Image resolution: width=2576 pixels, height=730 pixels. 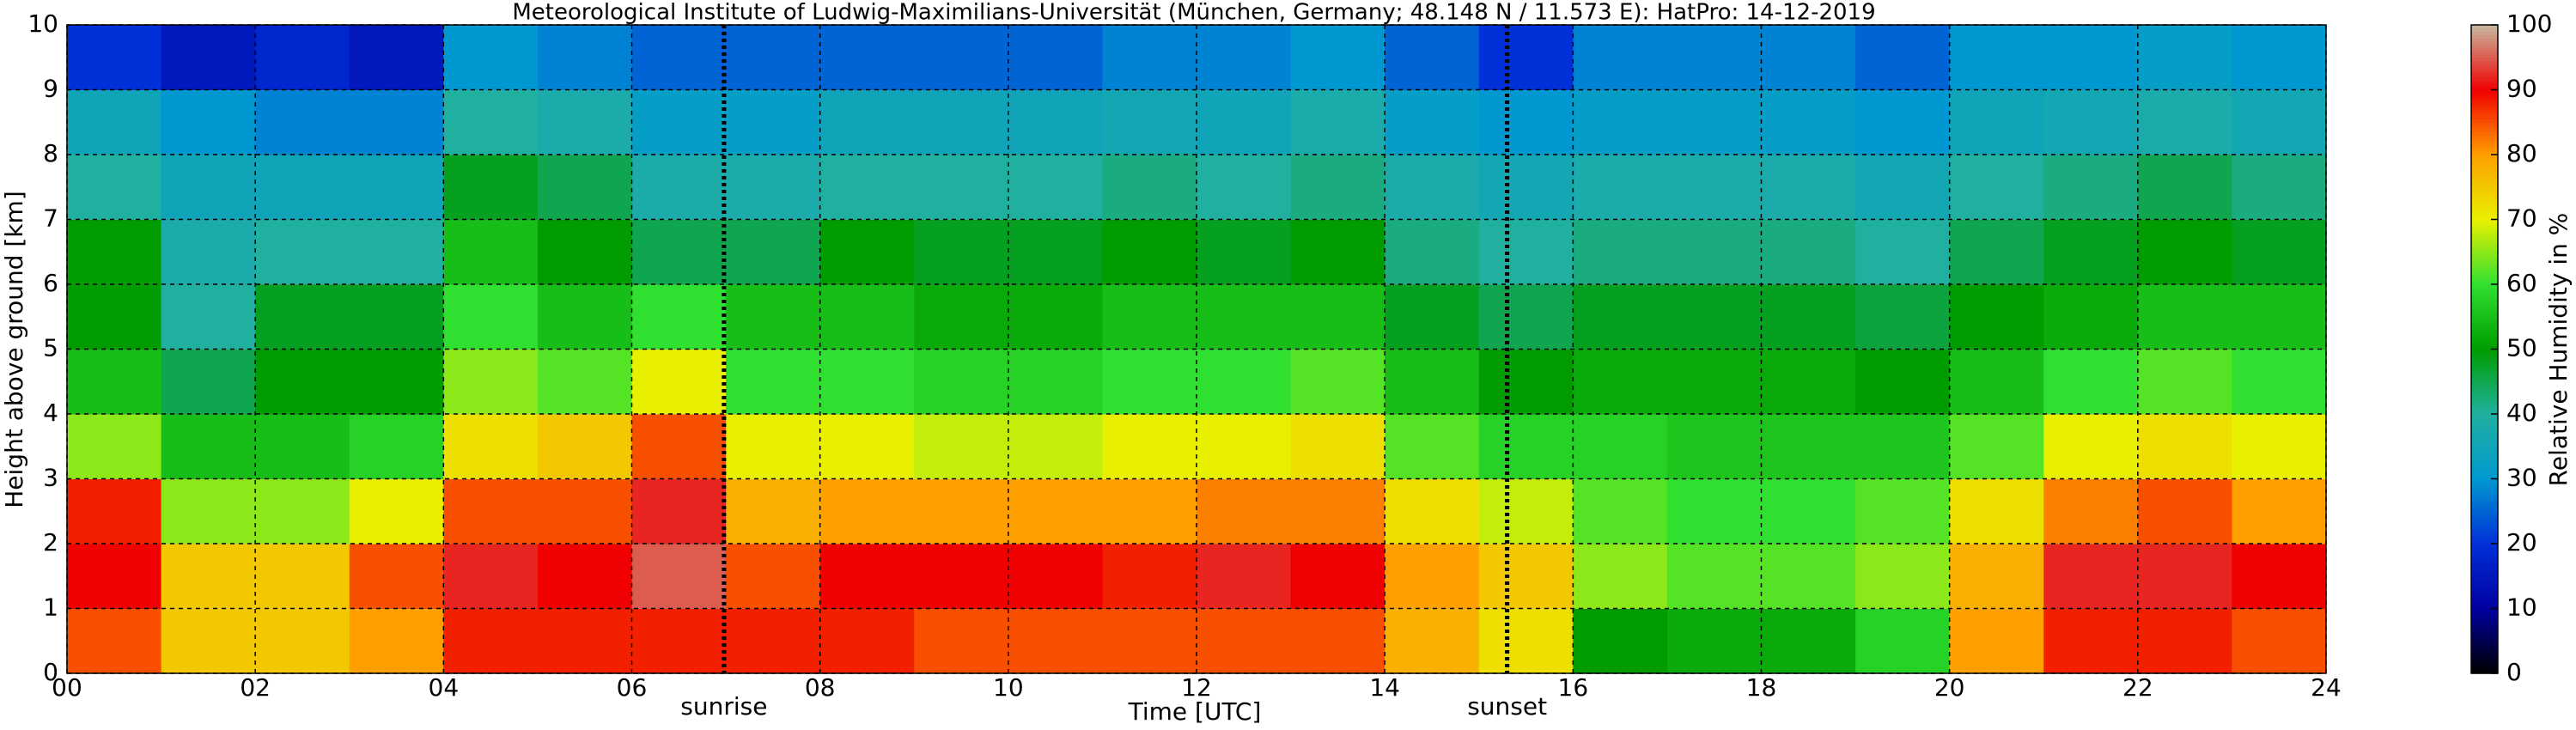 I want to click on x-tick-label: 16, so click(x=1573, y=687).